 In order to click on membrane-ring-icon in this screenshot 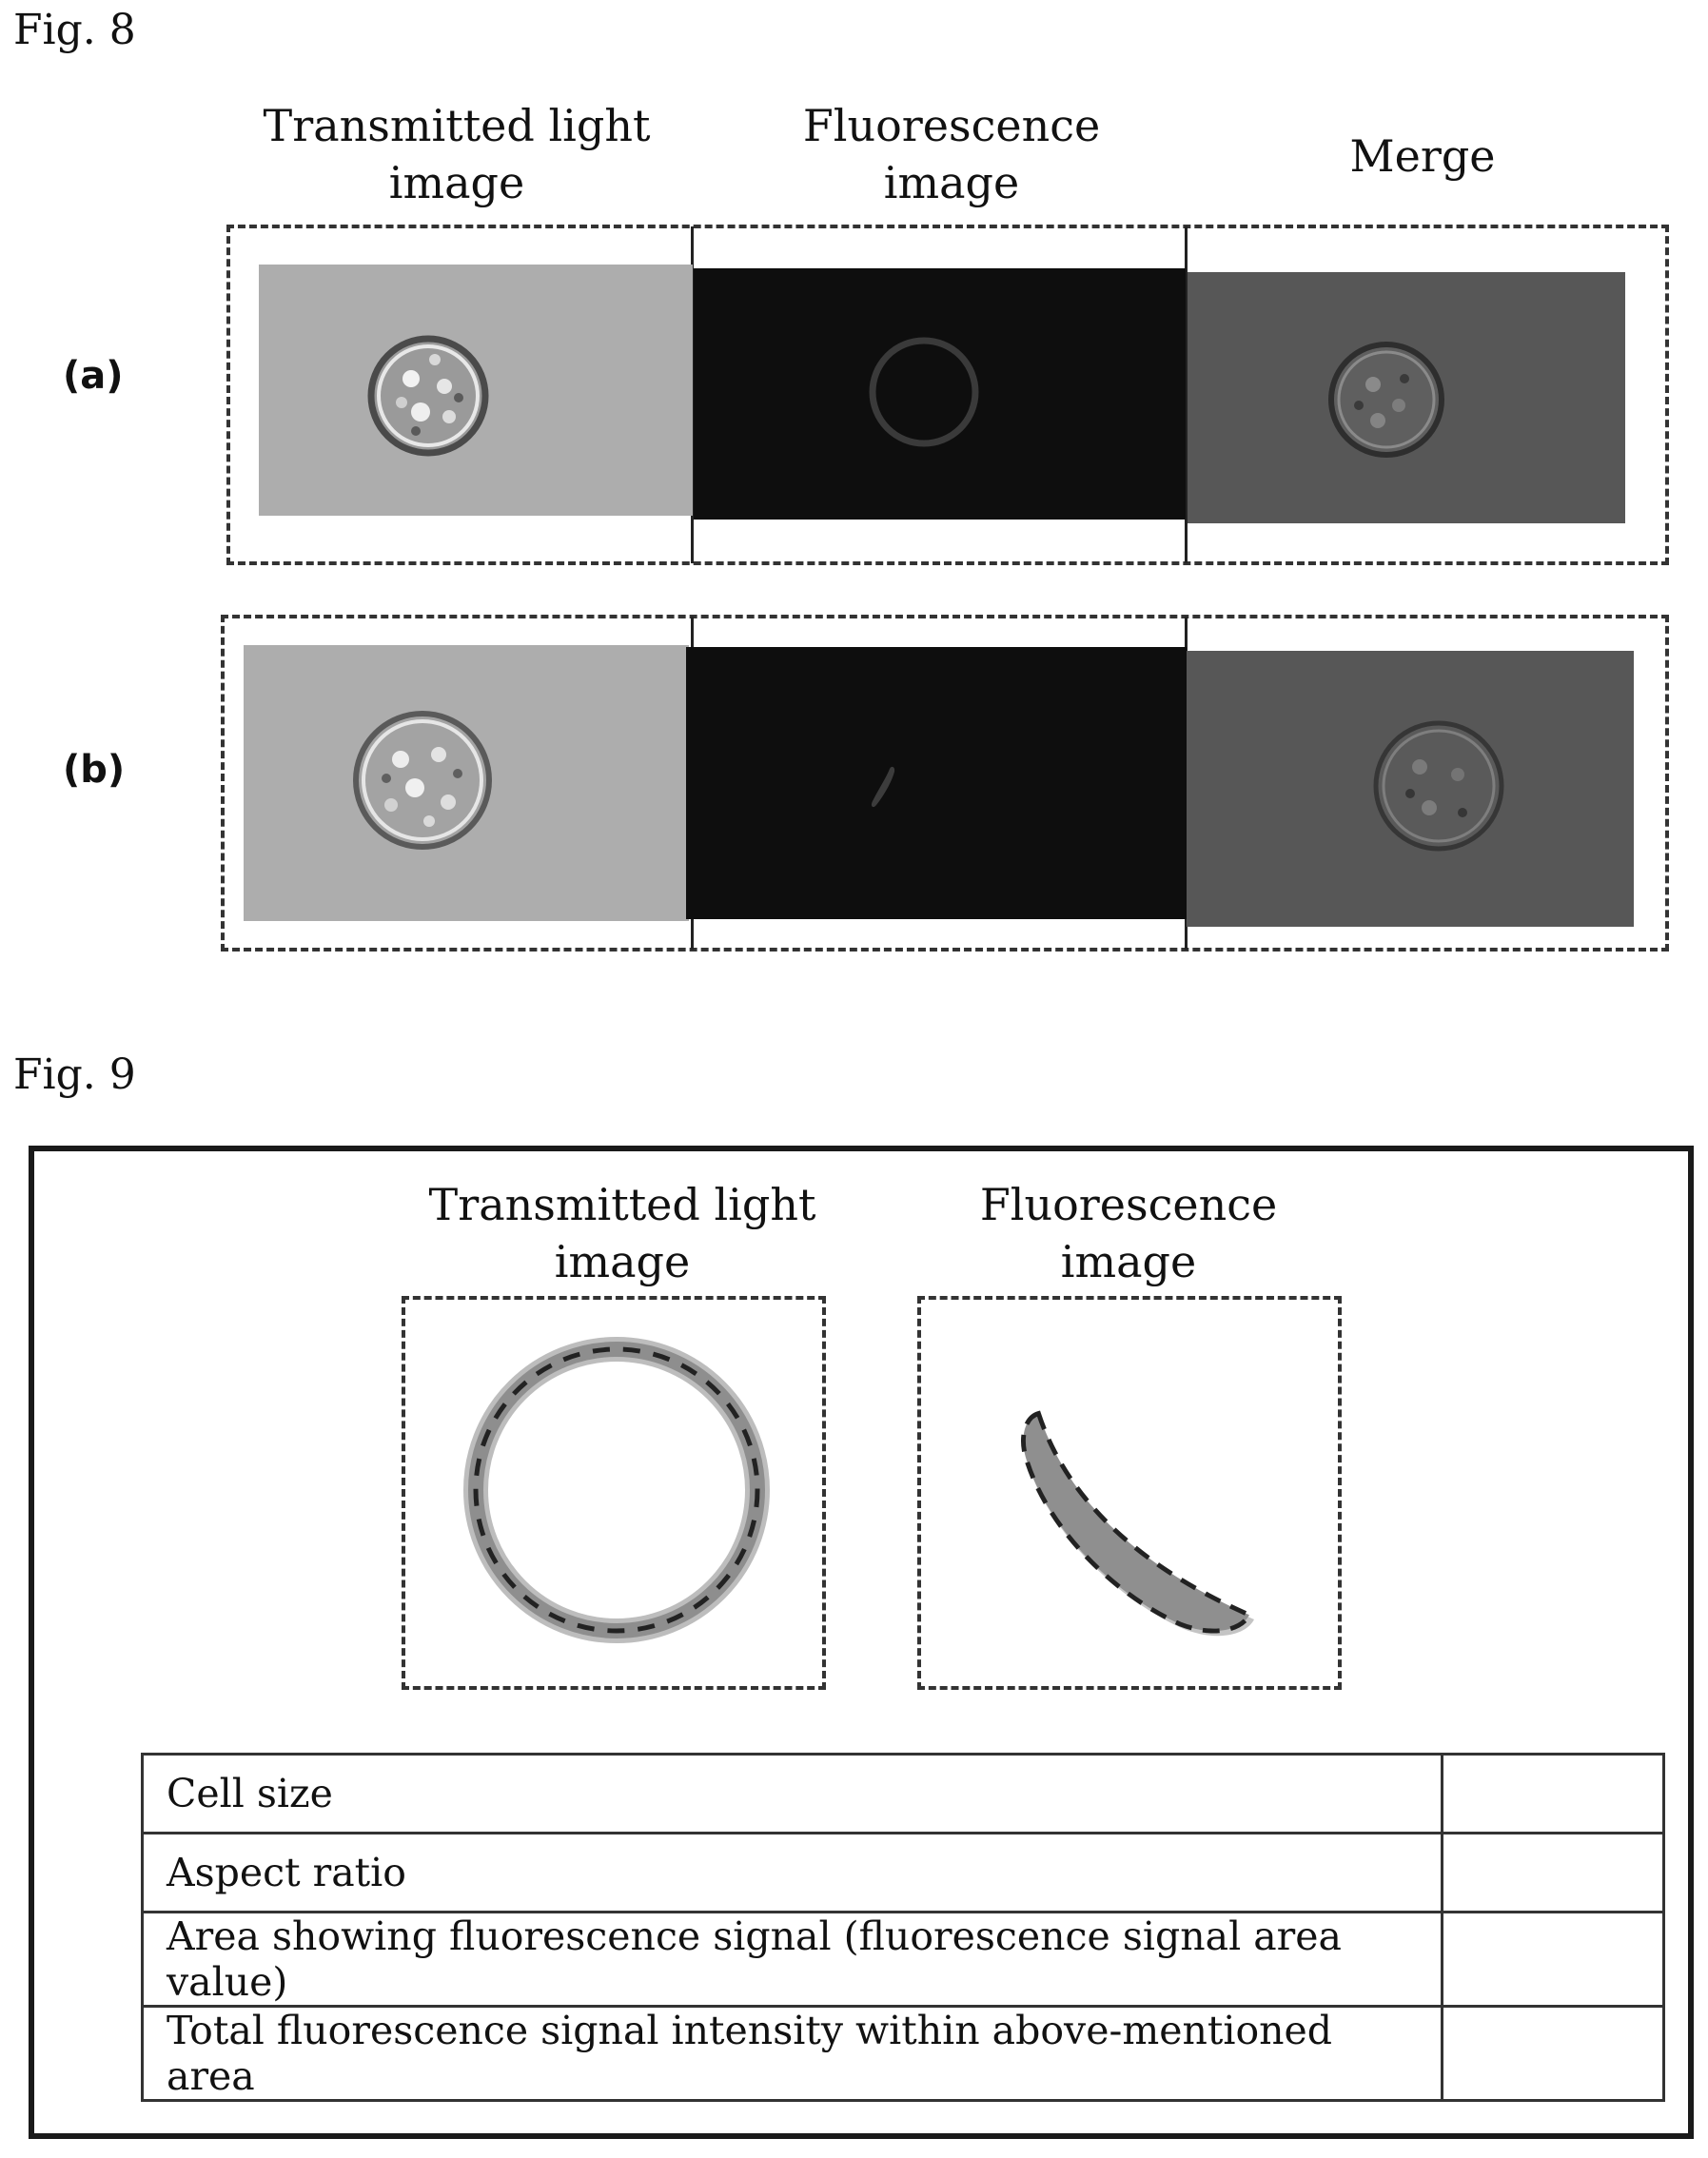, I will do `click(940, 394)`.